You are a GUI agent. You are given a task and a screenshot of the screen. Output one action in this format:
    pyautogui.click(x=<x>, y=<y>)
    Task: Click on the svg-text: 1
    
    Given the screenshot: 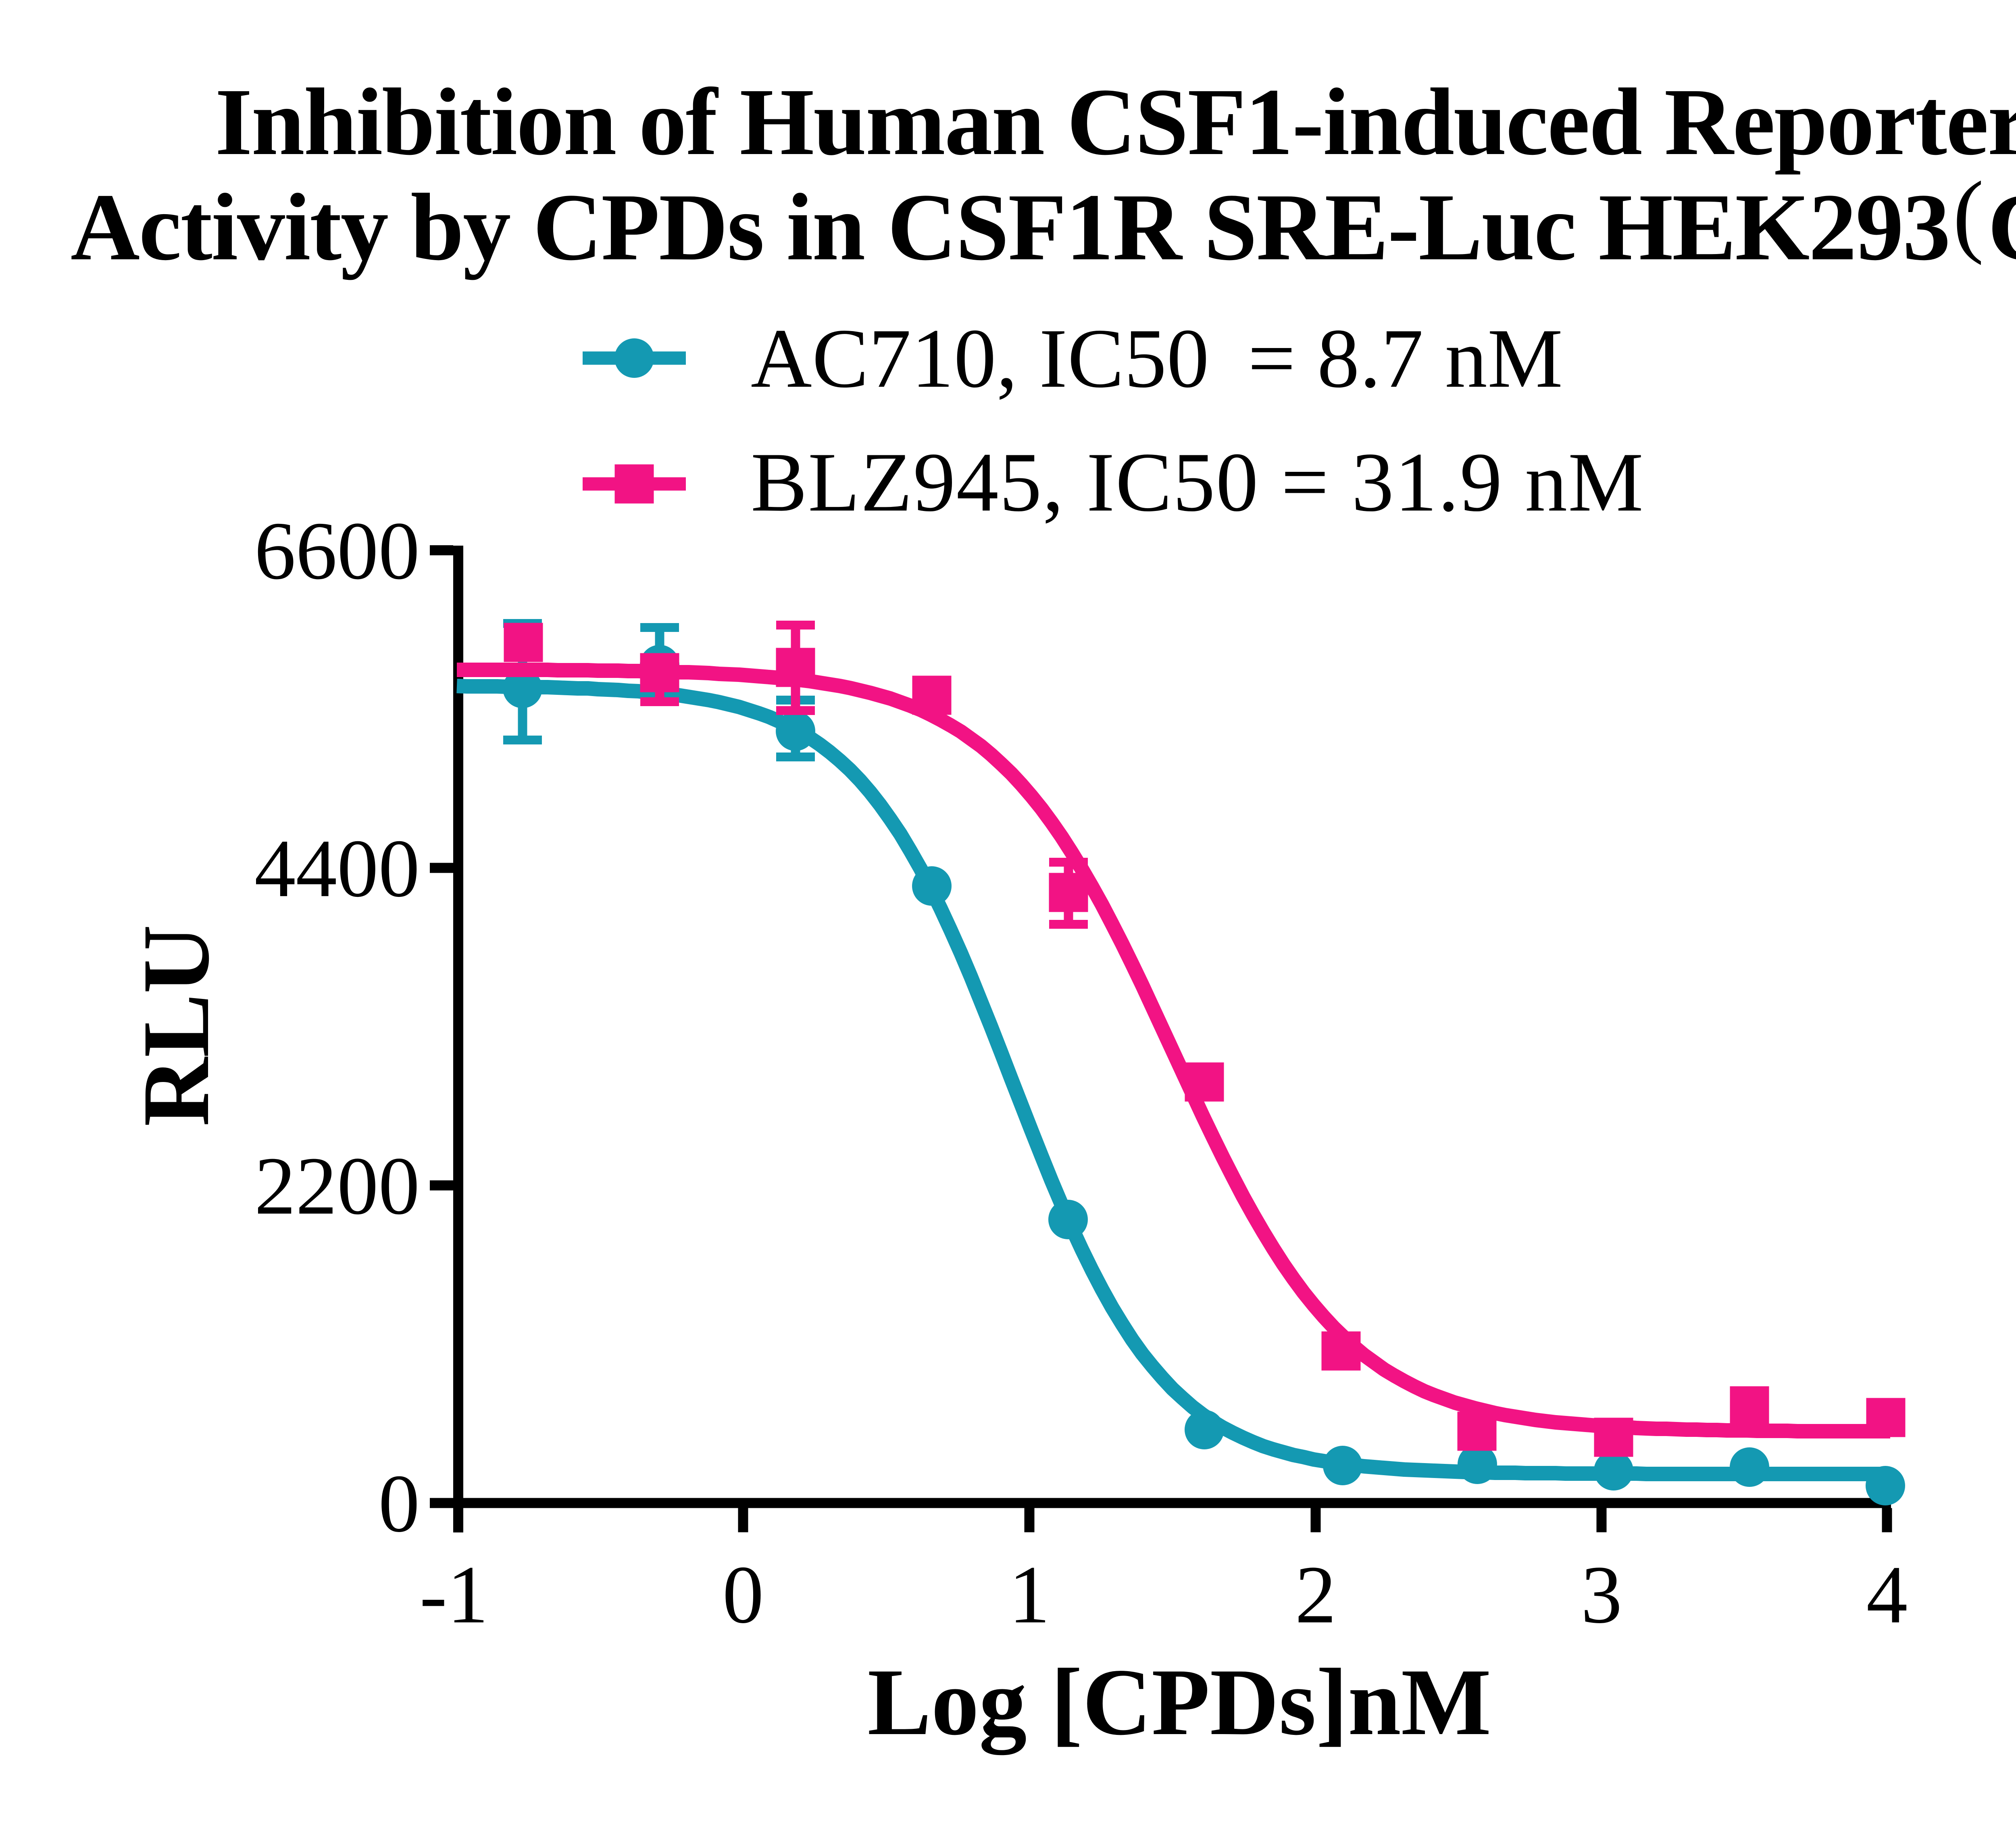 What is the action you would take?
    pyautogui.click(x=1030, y=1595)
    